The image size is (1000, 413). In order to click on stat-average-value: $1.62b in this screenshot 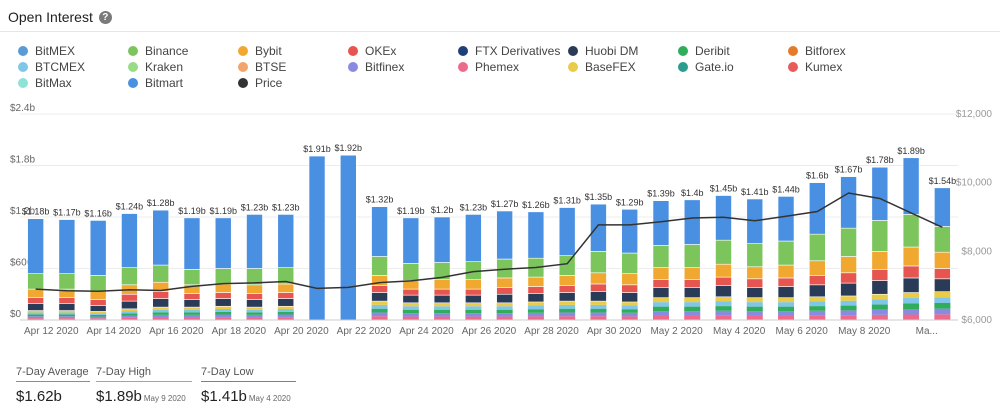, I will do `click(39, 396)`.